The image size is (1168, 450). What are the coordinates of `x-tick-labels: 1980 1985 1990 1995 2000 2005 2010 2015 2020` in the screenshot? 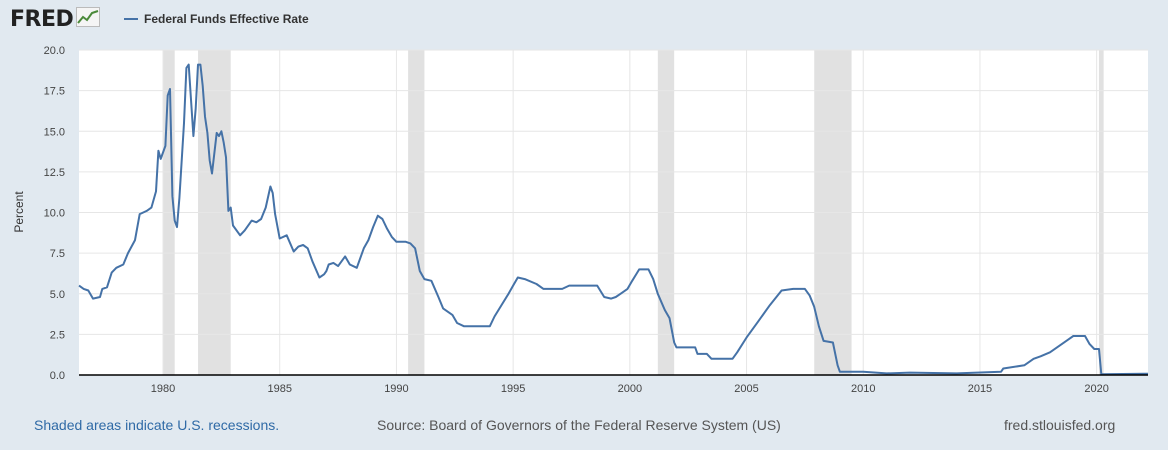 It's located at (630, 389).